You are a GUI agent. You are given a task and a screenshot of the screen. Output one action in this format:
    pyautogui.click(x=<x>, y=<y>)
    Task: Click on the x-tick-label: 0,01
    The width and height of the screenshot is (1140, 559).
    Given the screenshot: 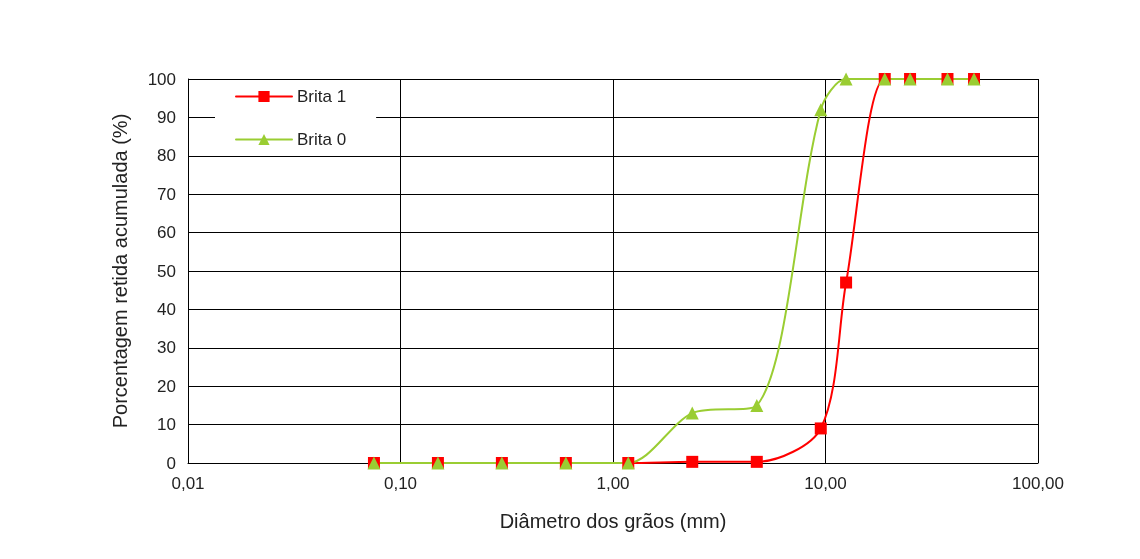 What is the action you would take?
    pyautogui.click(x=188, y=483)
    